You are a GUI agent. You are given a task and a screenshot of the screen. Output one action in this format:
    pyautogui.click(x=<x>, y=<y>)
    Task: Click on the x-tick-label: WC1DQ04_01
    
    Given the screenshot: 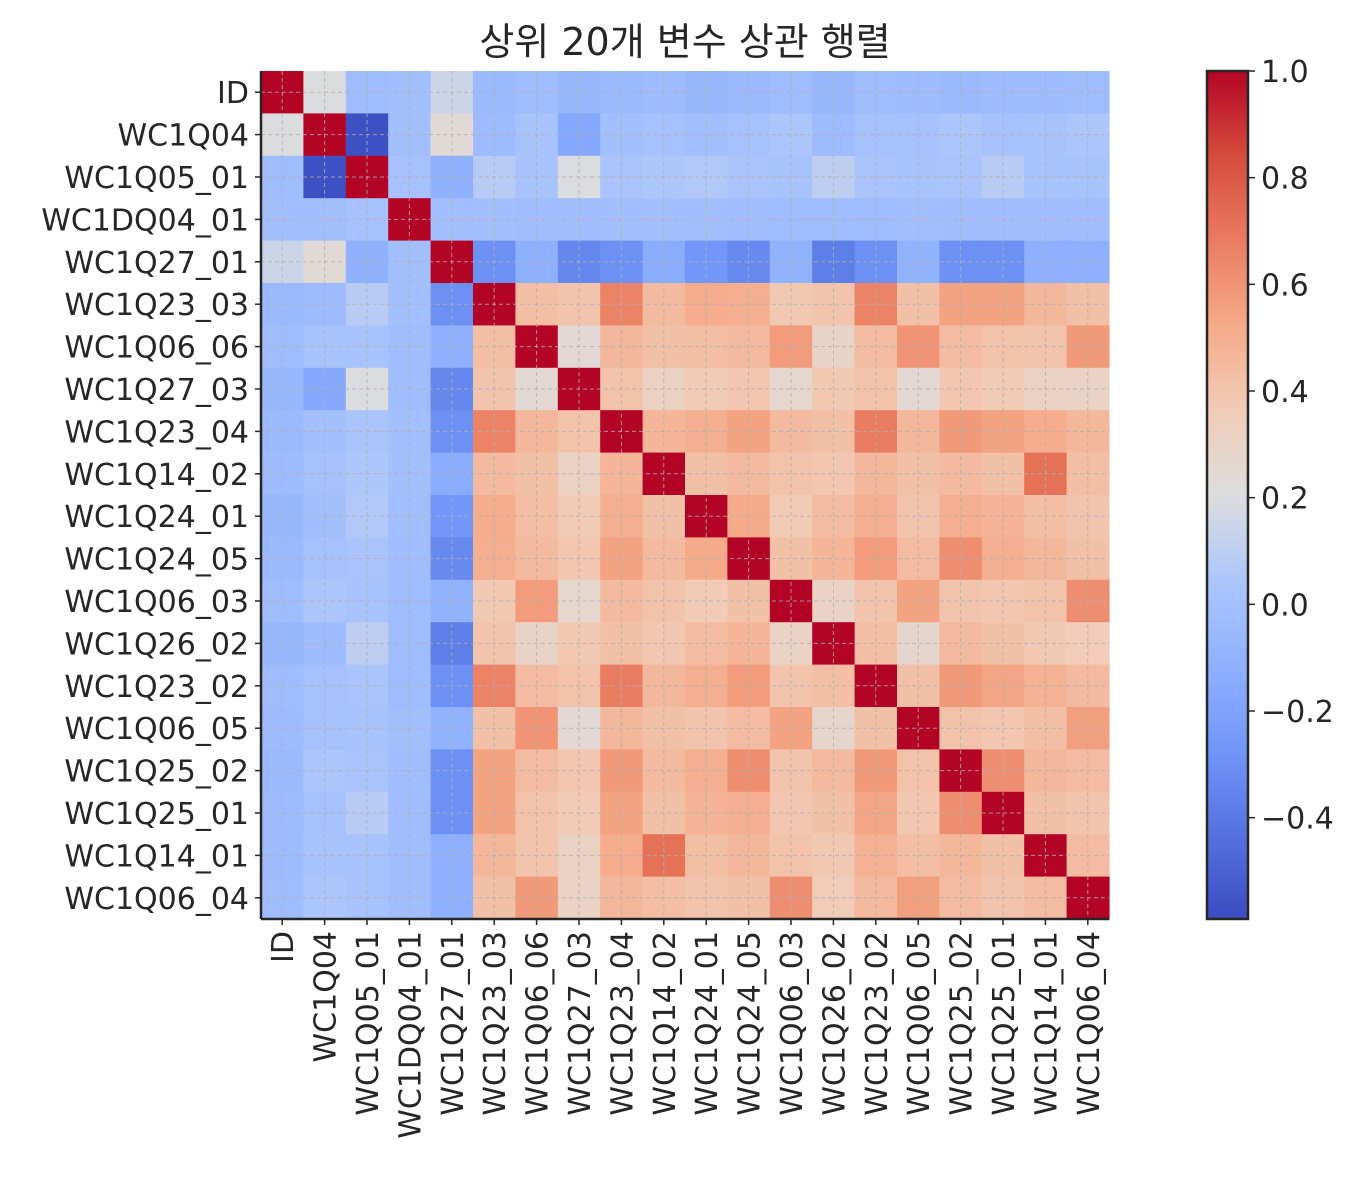 What is the action you would take?
    pyautogui.click(x=410, y=1035)
    